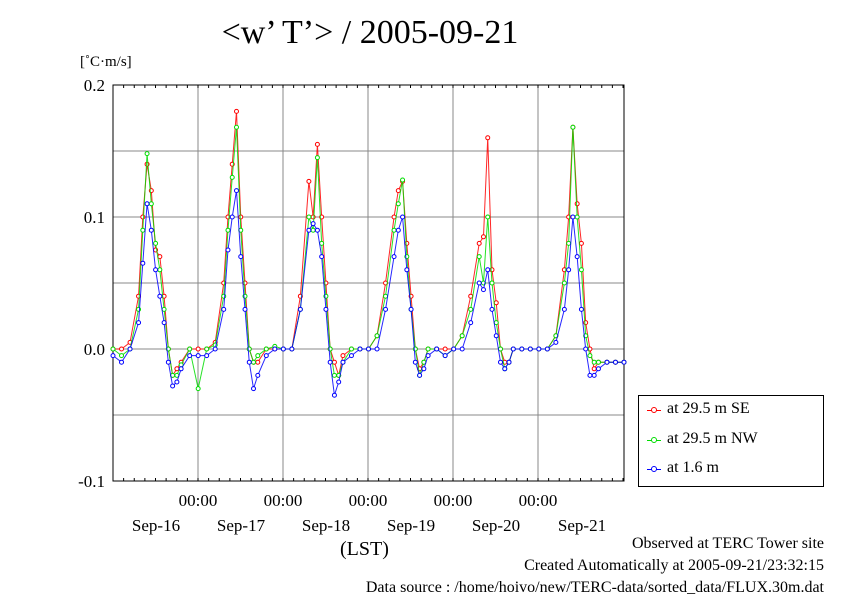 The height and width of the screenshot is (597, 842). Describe the element at coordinates (712, 438) in the screenshot. I see `legend-label-nw: at 29.5 m NW` at that location.